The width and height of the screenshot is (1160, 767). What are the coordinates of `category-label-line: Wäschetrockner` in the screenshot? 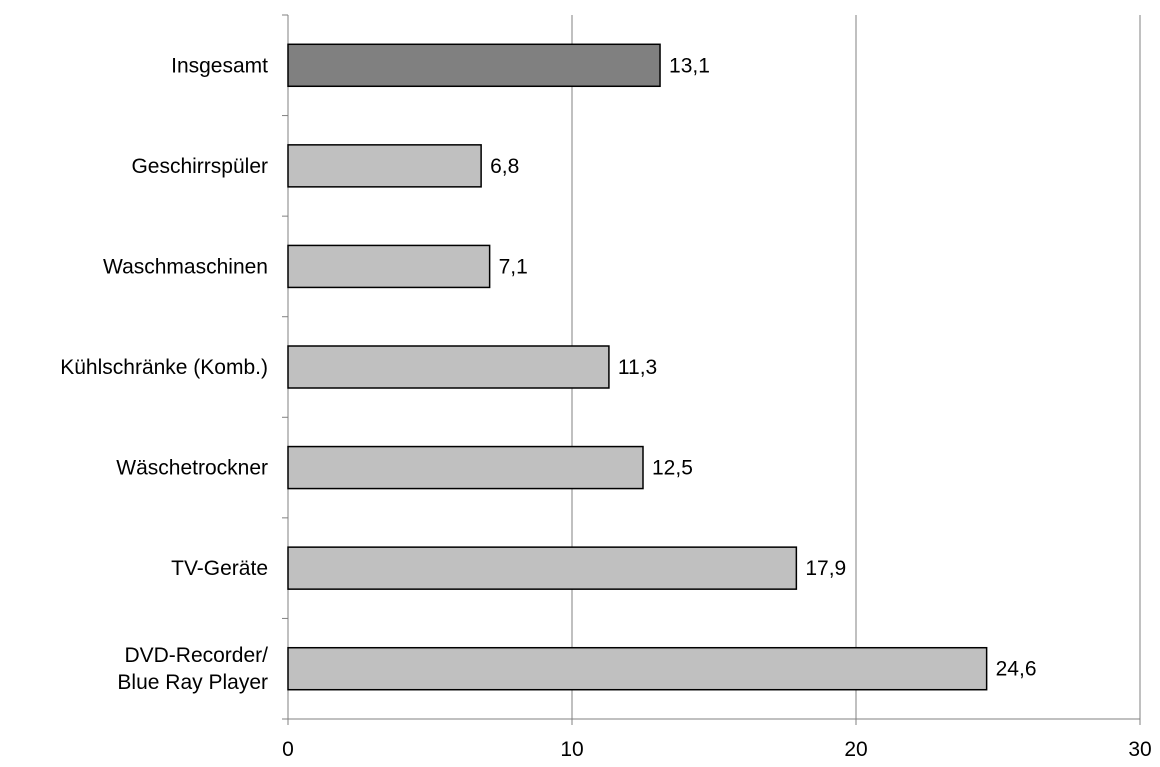 It's located at (192, 468).